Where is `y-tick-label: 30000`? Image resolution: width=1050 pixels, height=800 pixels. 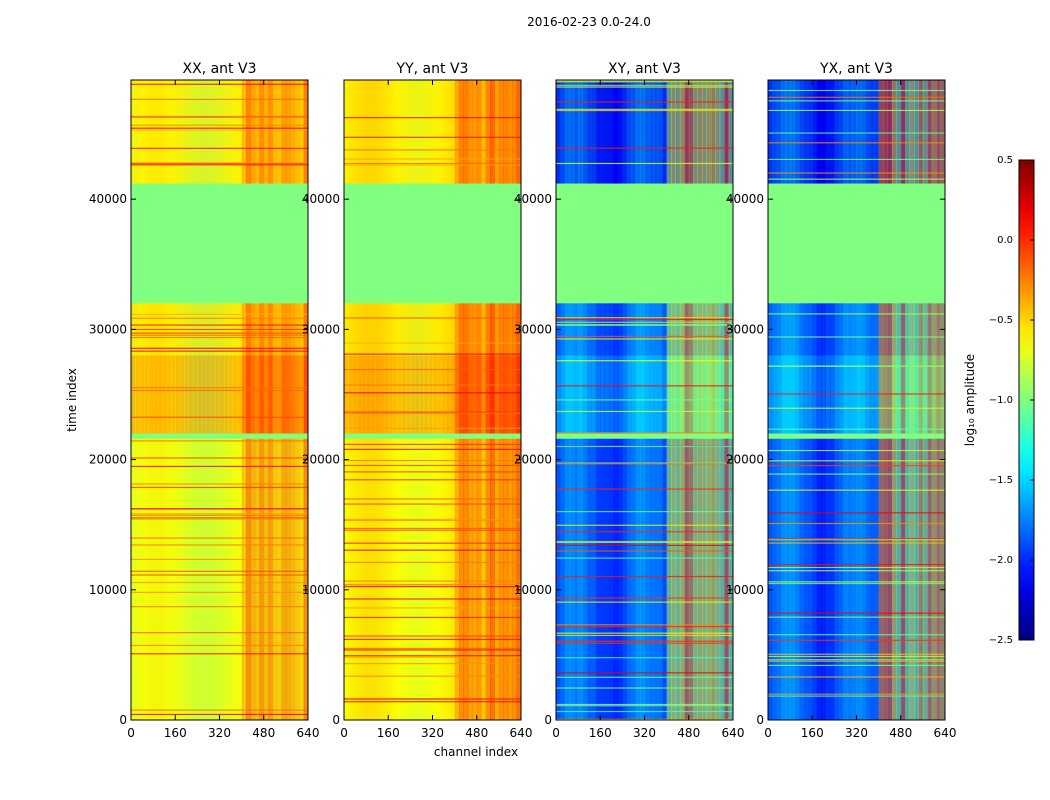 y-tick-label: 30000 is located at coordinates (321, 329).